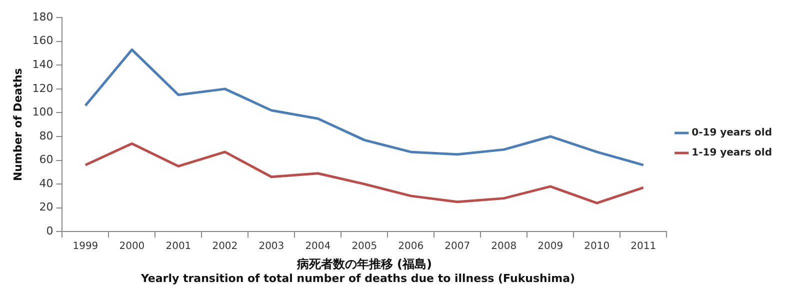 This screenshot has width=800, height=301. I want to click on x-tick-label: 1999, so click(85, 246).